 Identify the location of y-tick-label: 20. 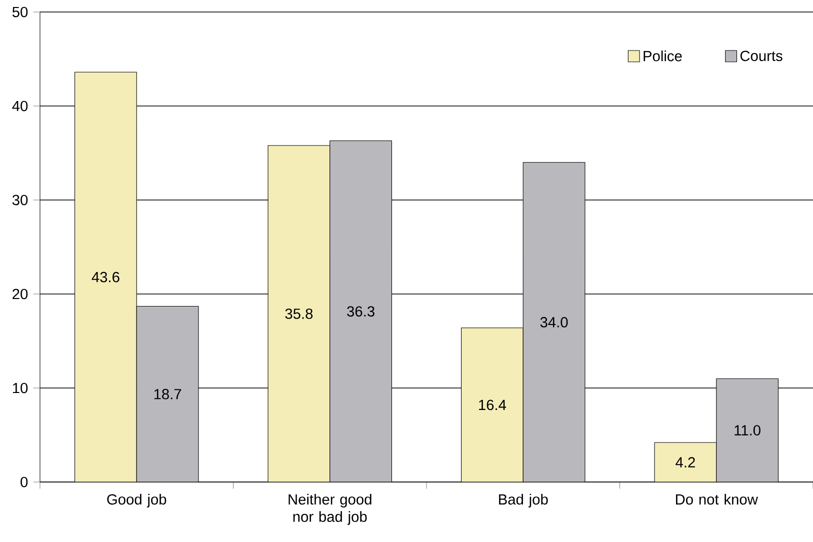
(20, 294).